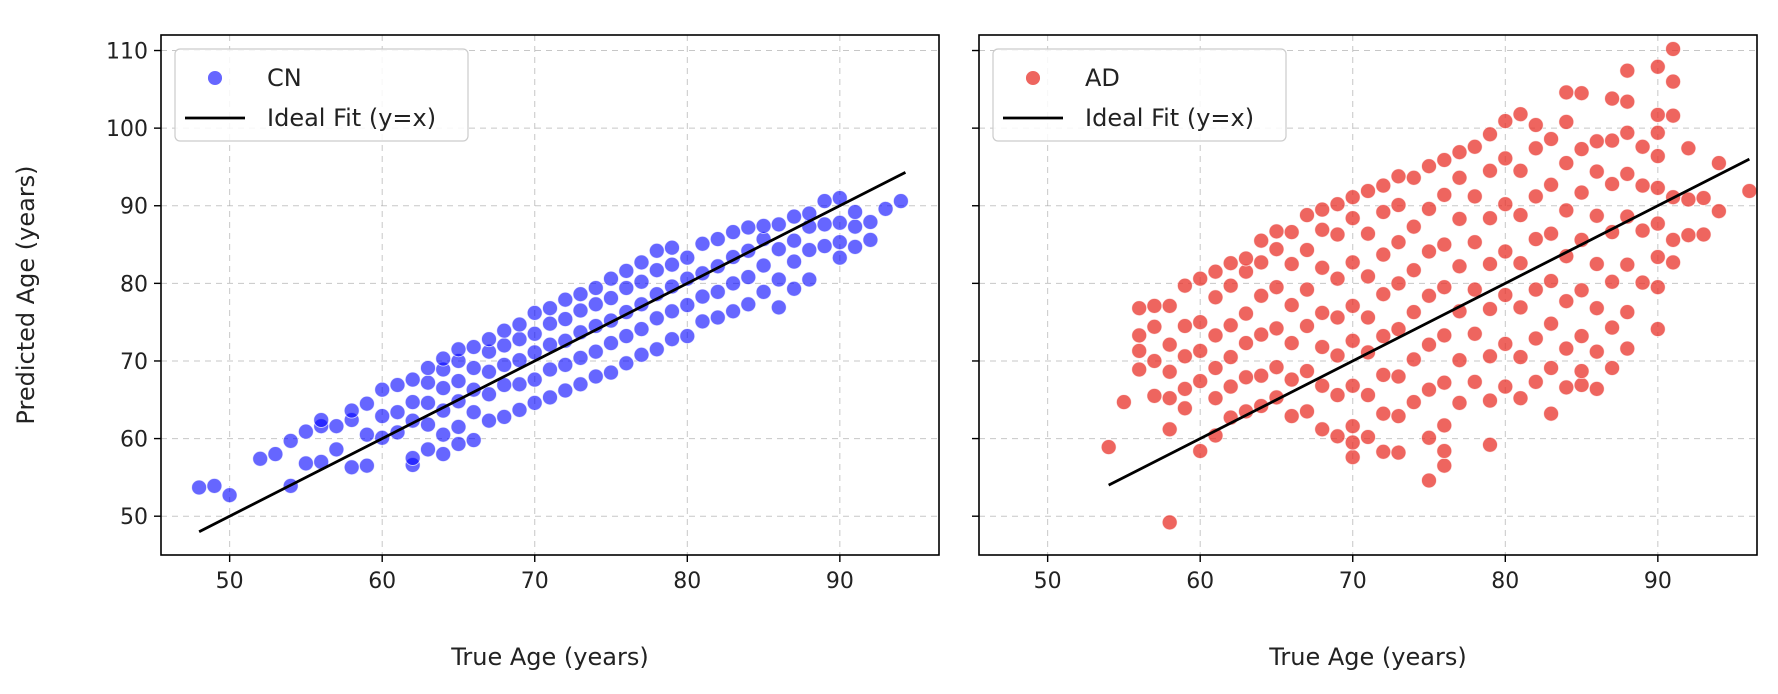 Image resolution: width=1778 pixels, height=694 pixels. Describe the element at coordinates (1139, 95) in the screenshot. I see `ad-legend: AD Ideal Fit (y=x)` at that location.